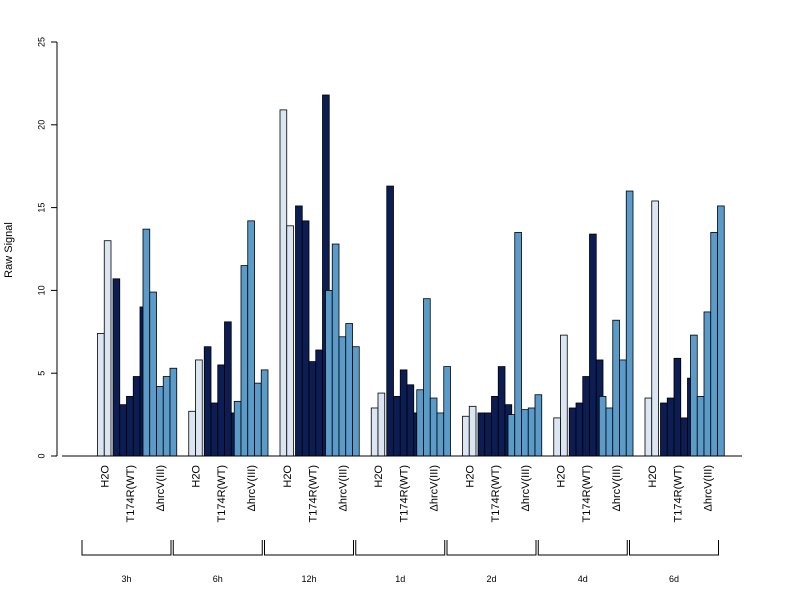  Describe the element at coordinates (41, 42) in the screenshot. I see `y-tick-label: 25` at that location.